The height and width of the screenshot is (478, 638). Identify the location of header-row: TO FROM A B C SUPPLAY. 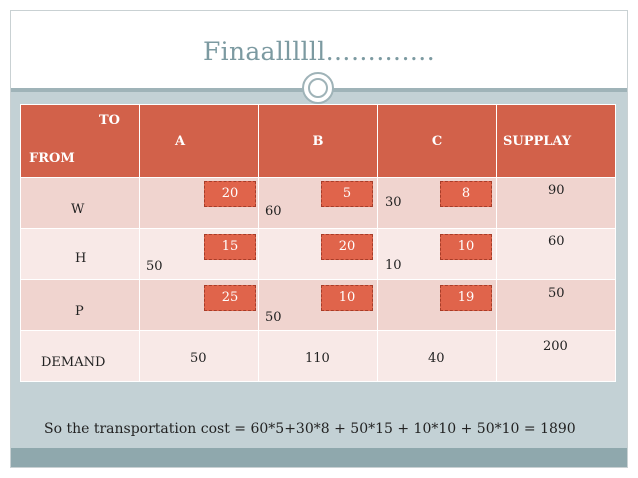
(318, 141).